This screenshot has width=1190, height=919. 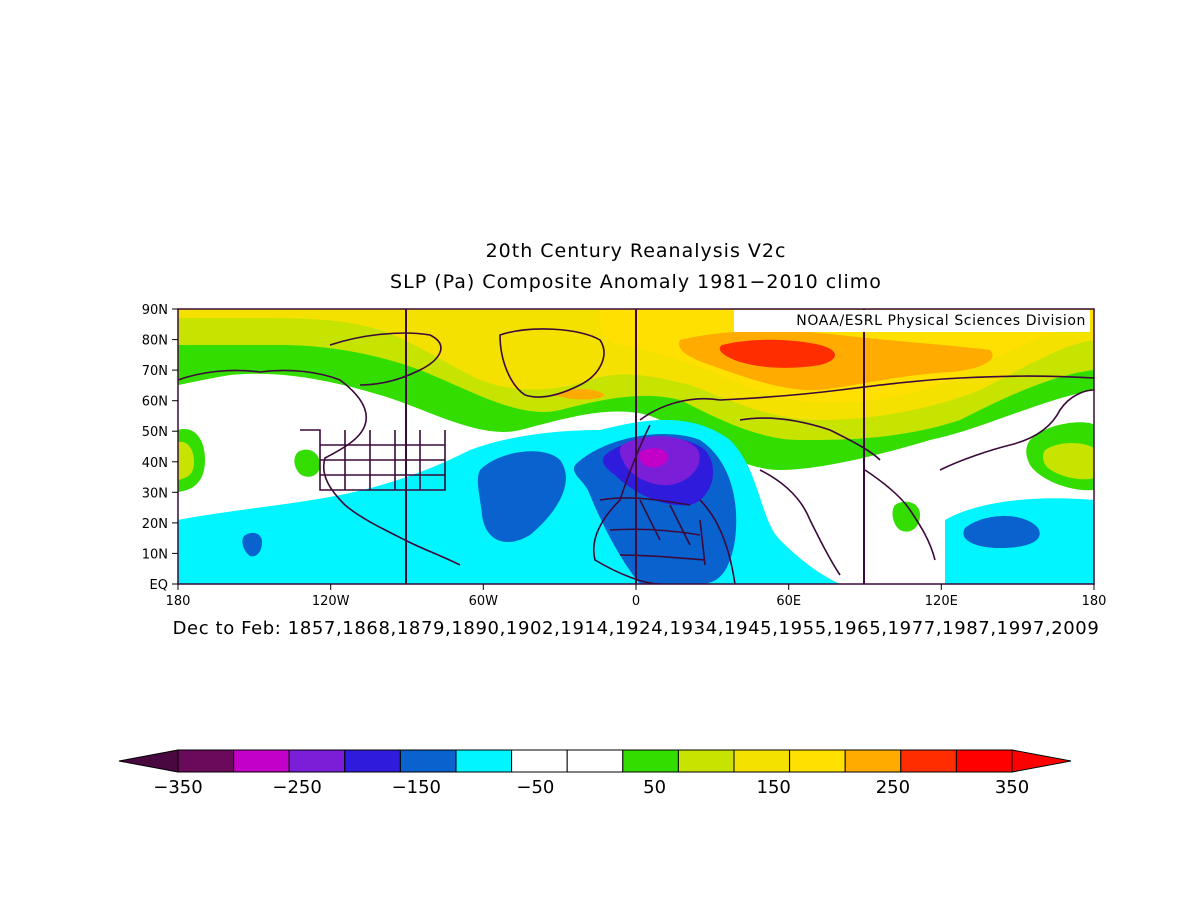 What do you see at coordinates (296, 787) in the screenshot?
I see `colorbar-label: −250` at bounding box center [296, 787].